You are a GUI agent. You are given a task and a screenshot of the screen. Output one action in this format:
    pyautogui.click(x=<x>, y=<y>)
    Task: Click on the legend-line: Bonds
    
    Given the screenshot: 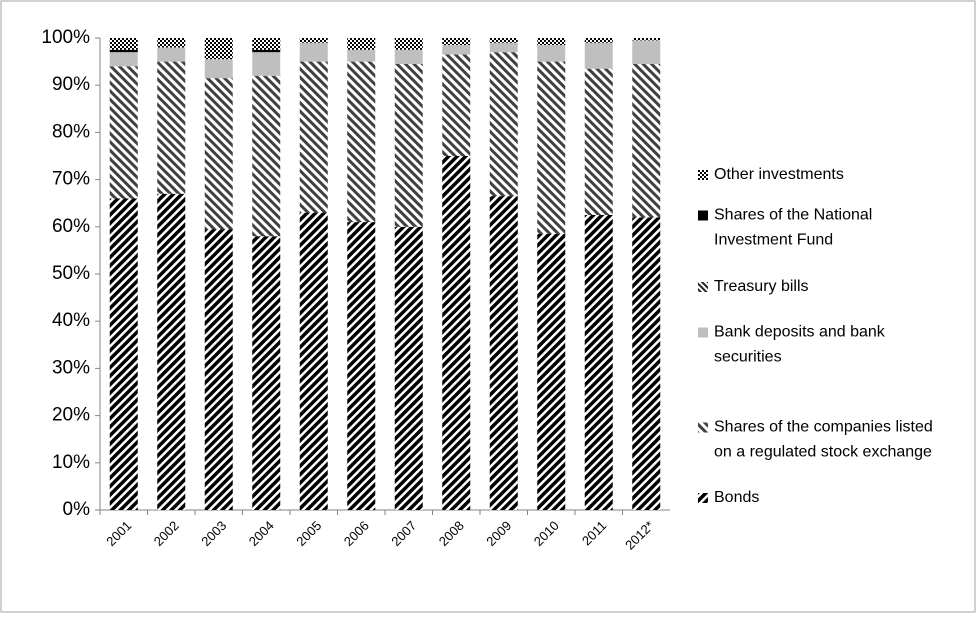 What is the action you would take?
    pyautogui.click(x=736, y=497)
    